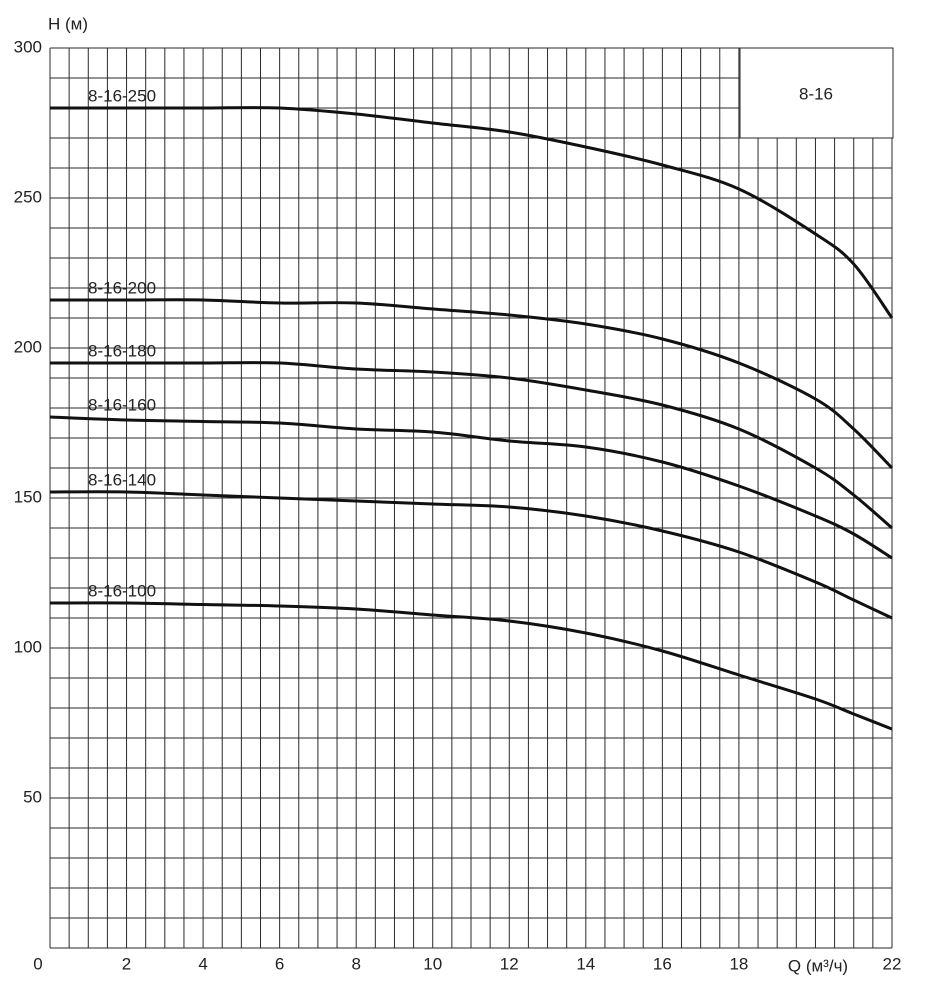  I want to click on x-tick-label: 12, so click(509, 963).